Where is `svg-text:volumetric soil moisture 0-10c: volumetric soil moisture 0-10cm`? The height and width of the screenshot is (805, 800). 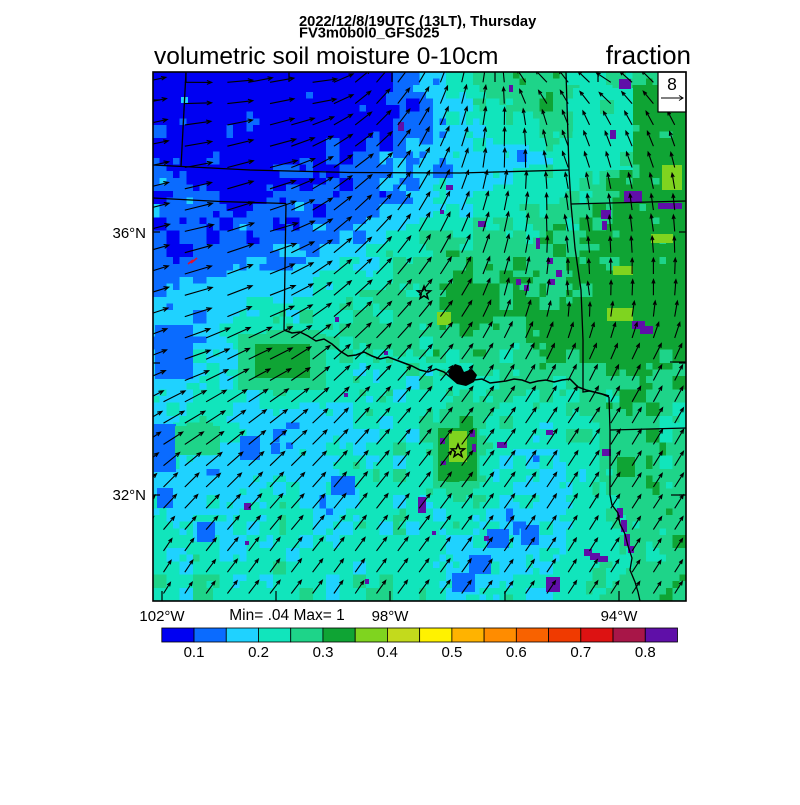
svg-text:volumetric soil moisture 0-10c: volumetric soil moisture 0-10cm is located at coordinates (326, 56).